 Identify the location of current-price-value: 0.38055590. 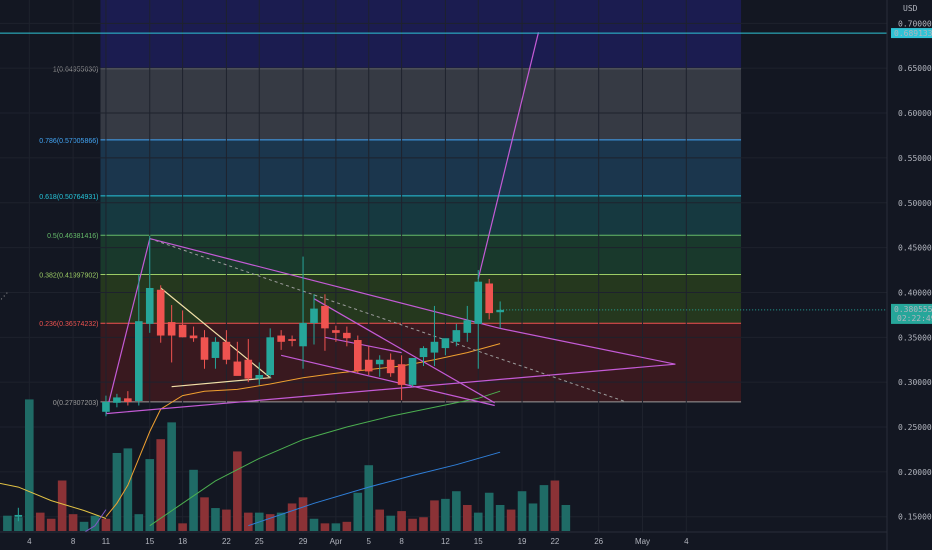
(913, 309).